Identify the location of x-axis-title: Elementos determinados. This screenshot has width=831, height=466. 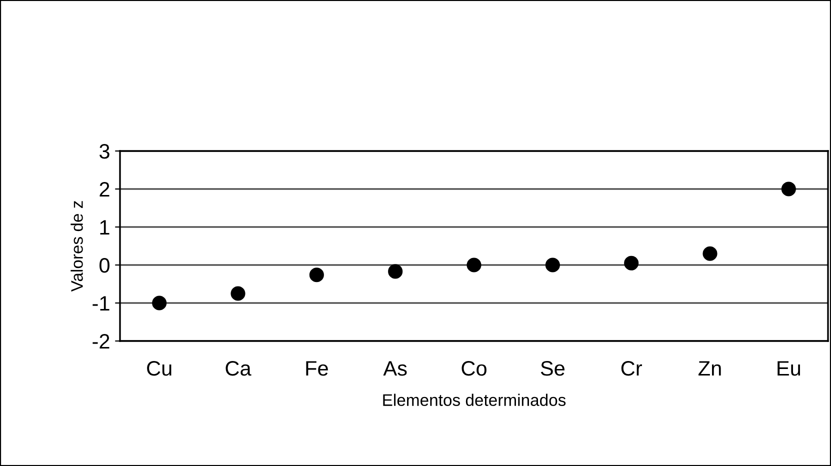
(474, 400).